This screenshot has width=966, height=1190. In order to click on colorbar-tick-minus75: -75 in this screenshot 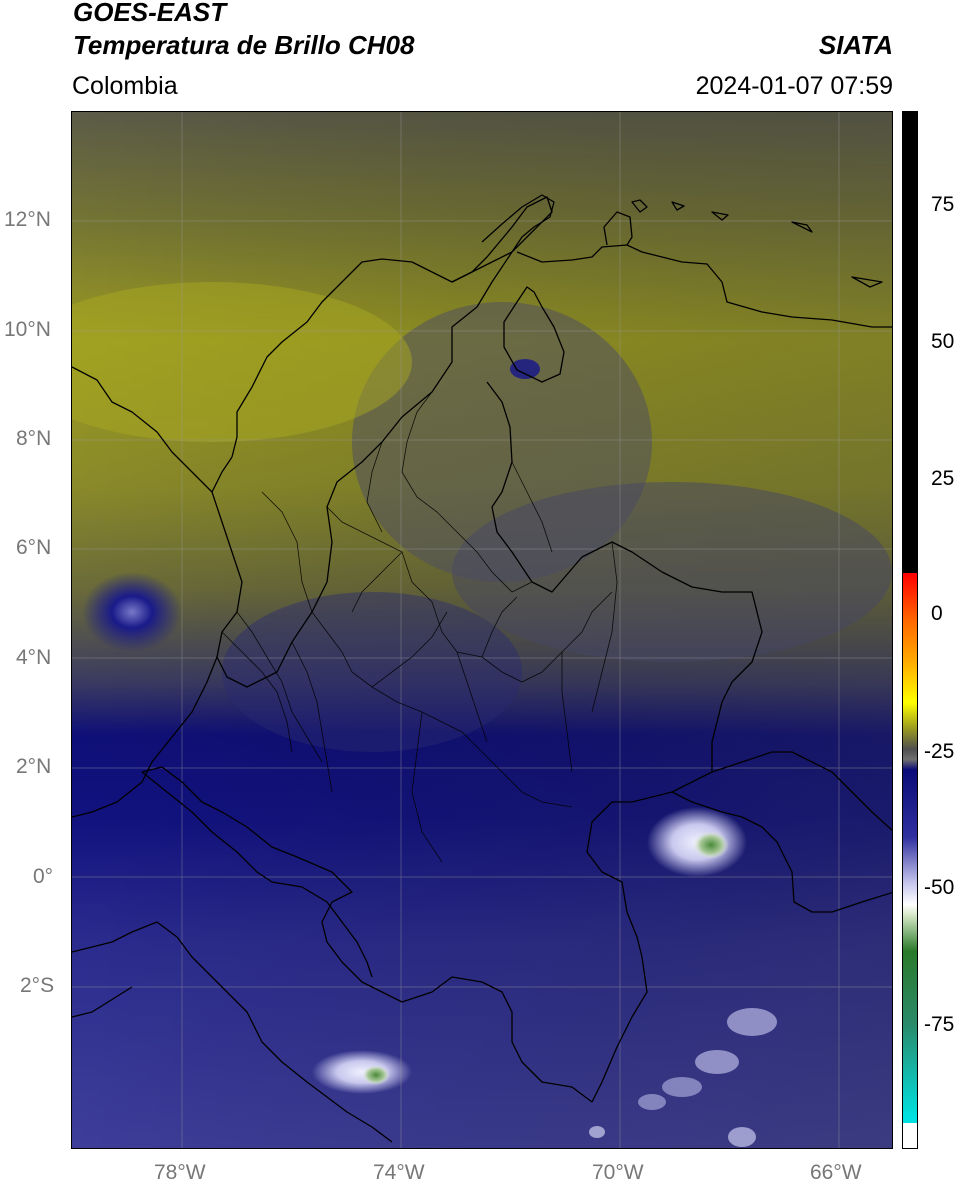, I will do `click(939, 1024)`.